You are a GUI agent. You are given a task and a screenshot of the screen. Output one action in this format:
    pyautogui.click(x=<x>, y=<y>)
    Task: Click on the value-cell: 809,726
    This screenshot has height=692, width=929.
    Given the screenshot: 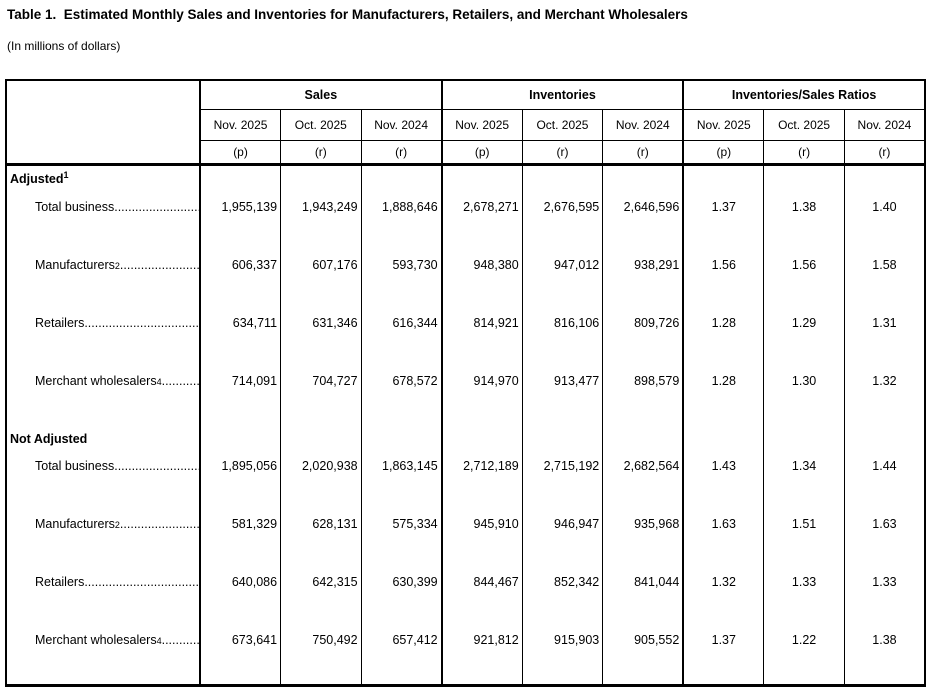 What is the action you would take?
    pyautogui.click(x=643, y=339)
    